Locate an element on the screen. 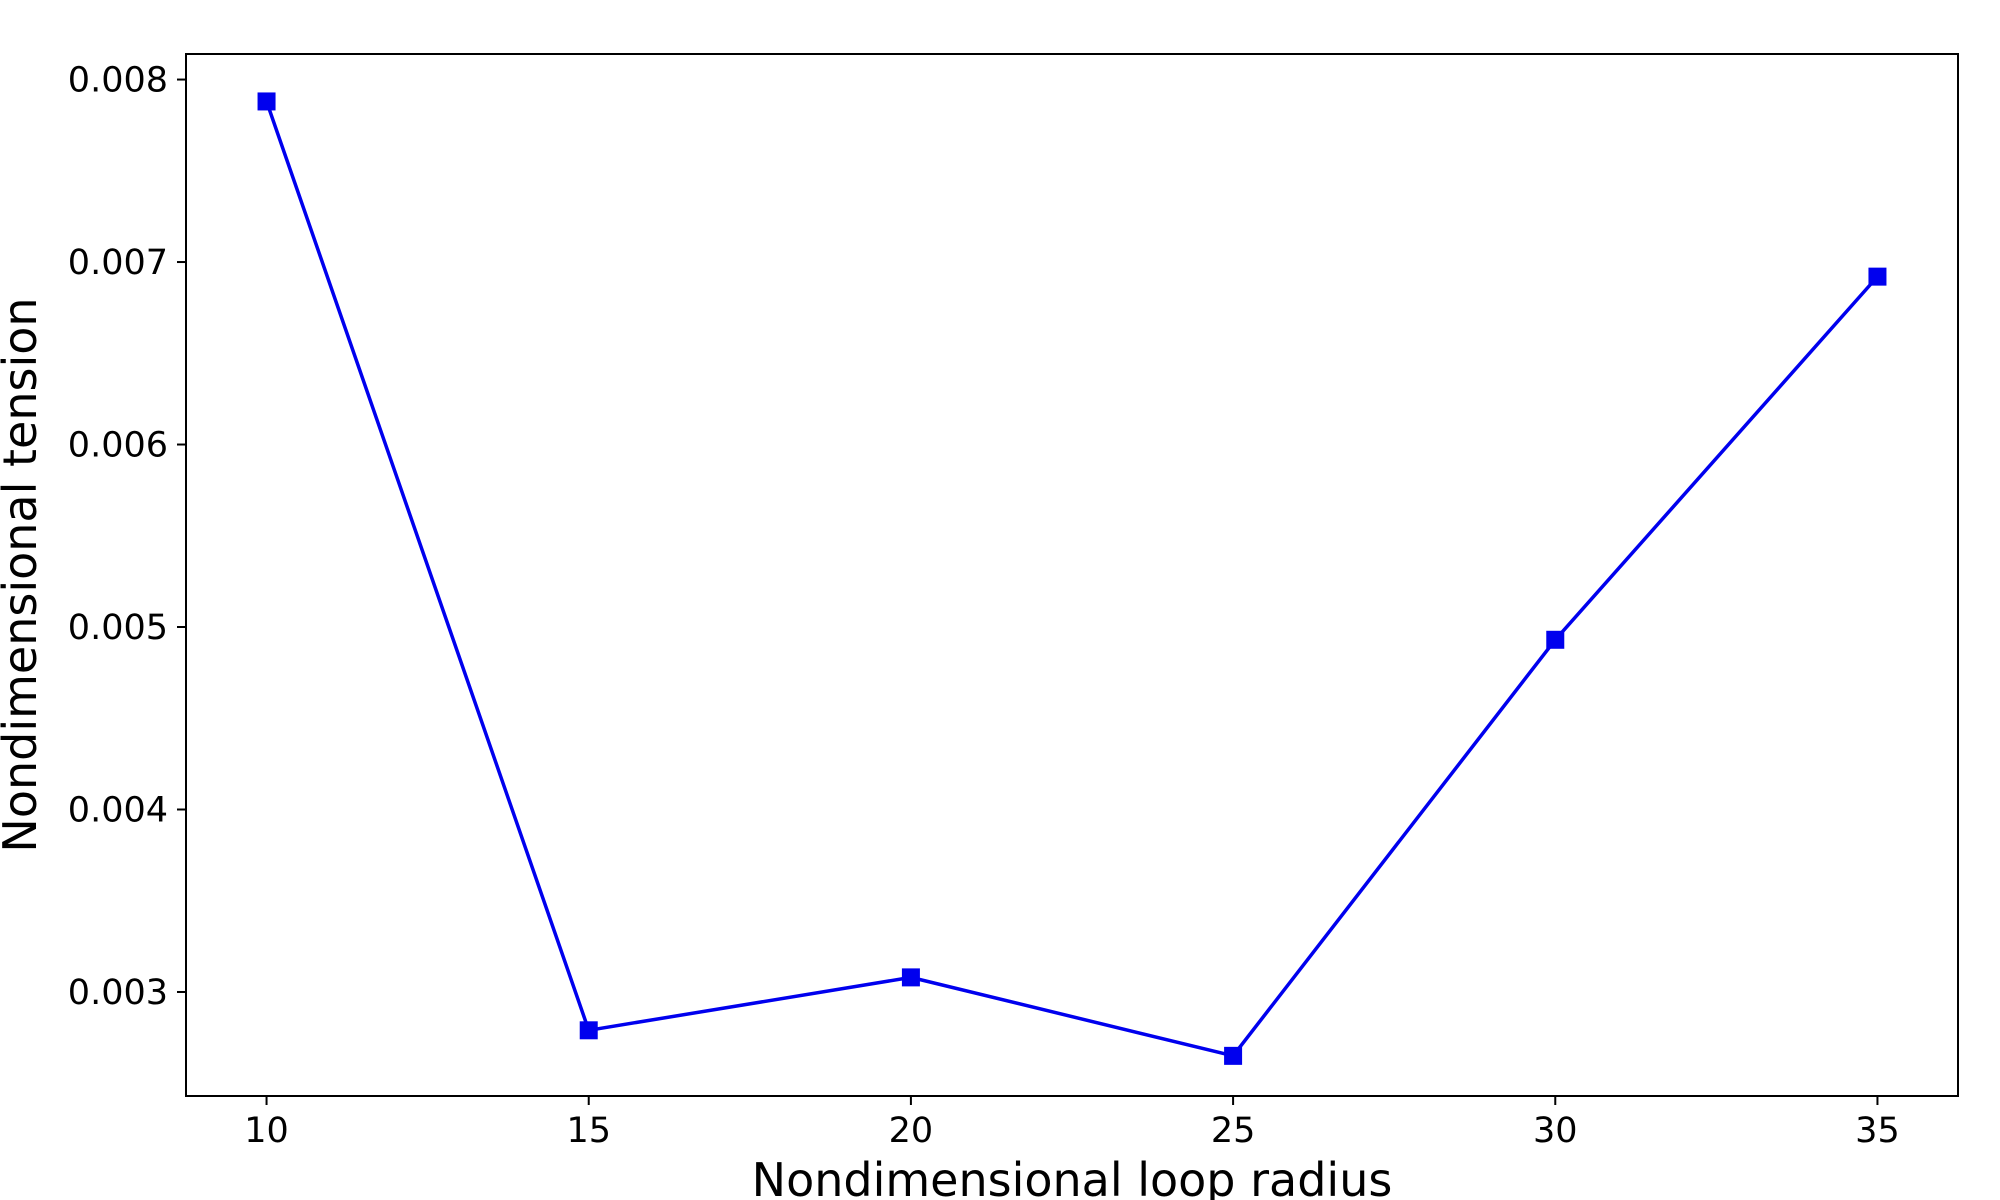  y-tick-label: 0.006 is located at coordinates (118, 446).